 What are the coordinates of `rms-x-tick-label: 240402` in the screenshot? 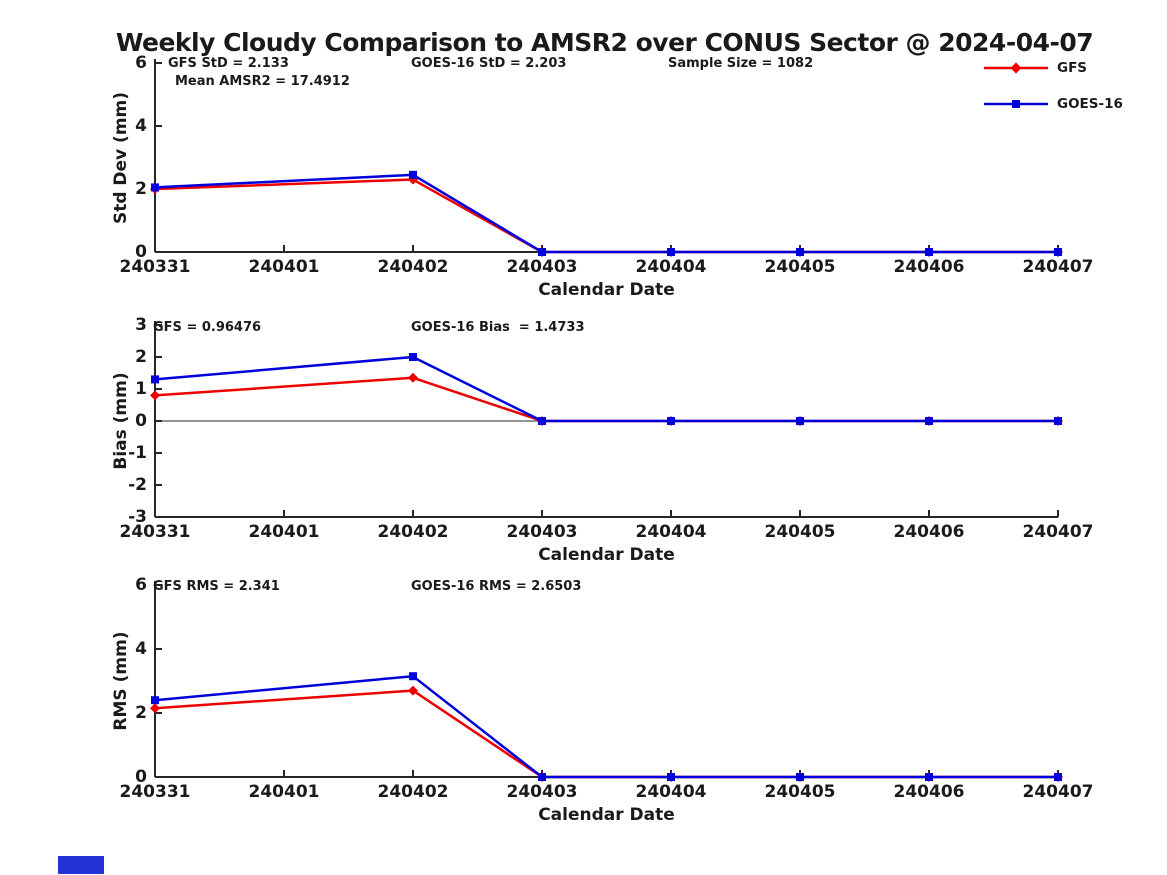 It's located at (413, 792).